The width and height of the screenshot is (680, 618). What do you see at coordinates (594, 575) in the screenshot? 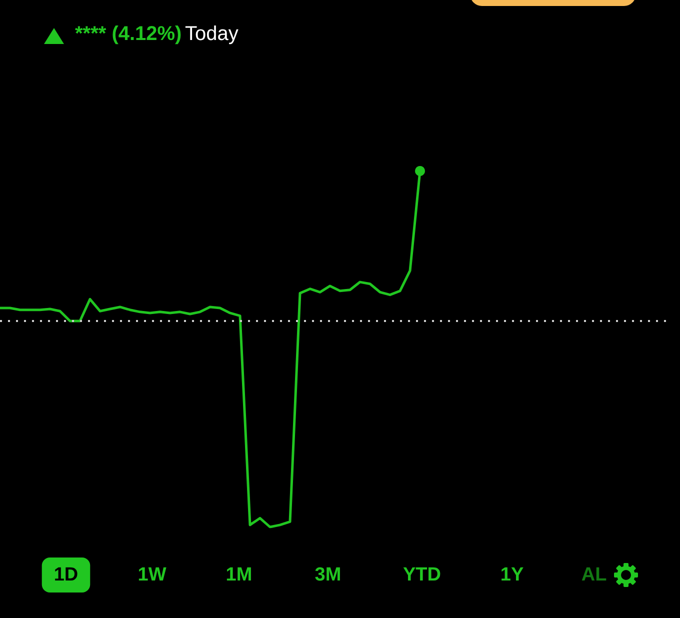
I see `text: AL` at bounding box center [594, 575].